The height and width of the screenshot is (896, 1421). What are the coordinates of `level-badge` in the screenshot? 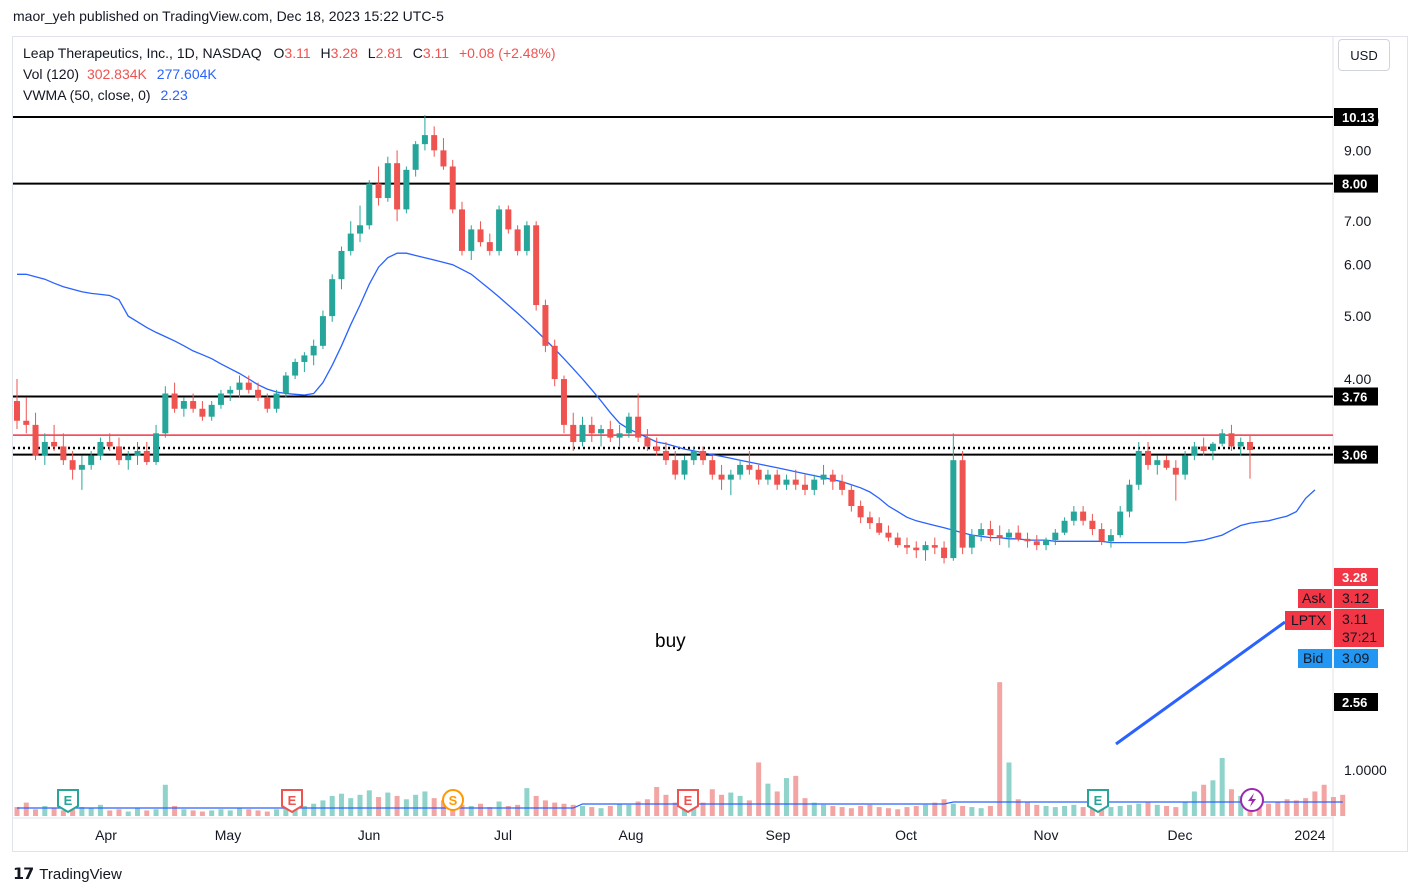 It's located at (1356, 396).